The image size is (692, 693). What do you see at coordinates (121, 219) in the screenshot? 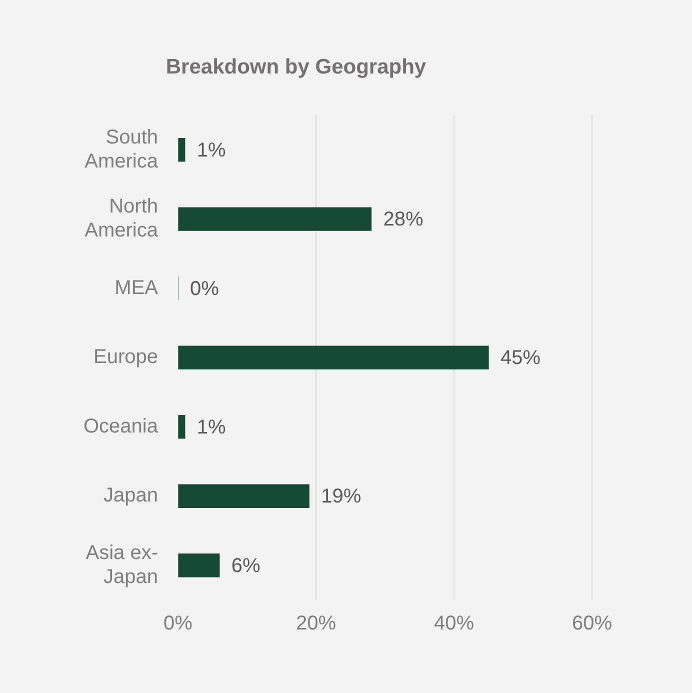
I see `y-tick-label: North America` at bounding box center [121, 219].